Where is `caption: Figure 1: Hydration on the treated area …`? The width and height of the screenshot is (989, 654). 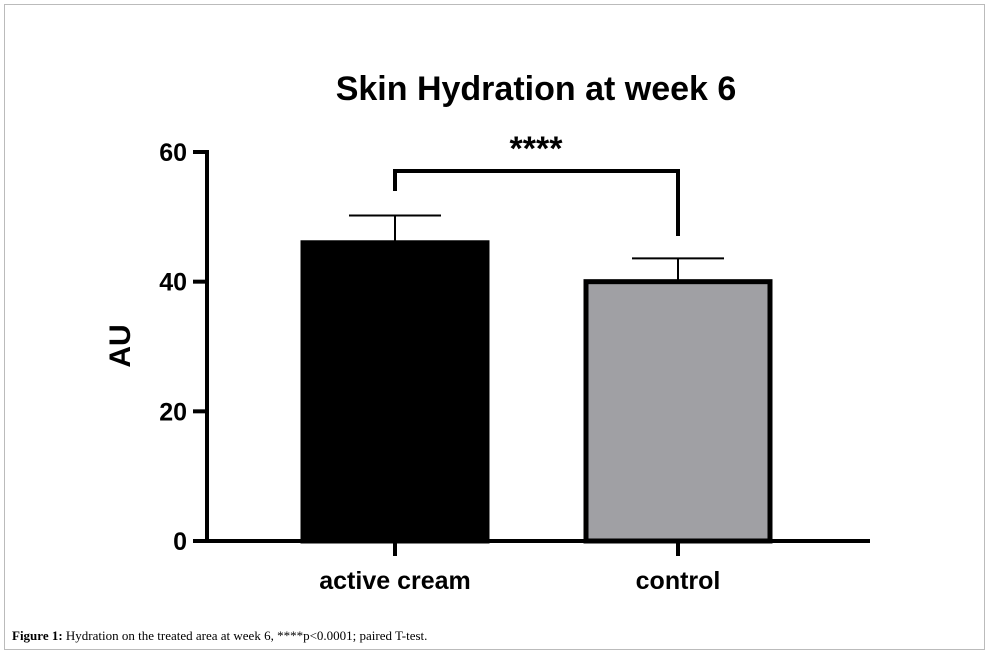
caption: Figure 1: Hydration on the treated area … is located at coordinates (219, 635).